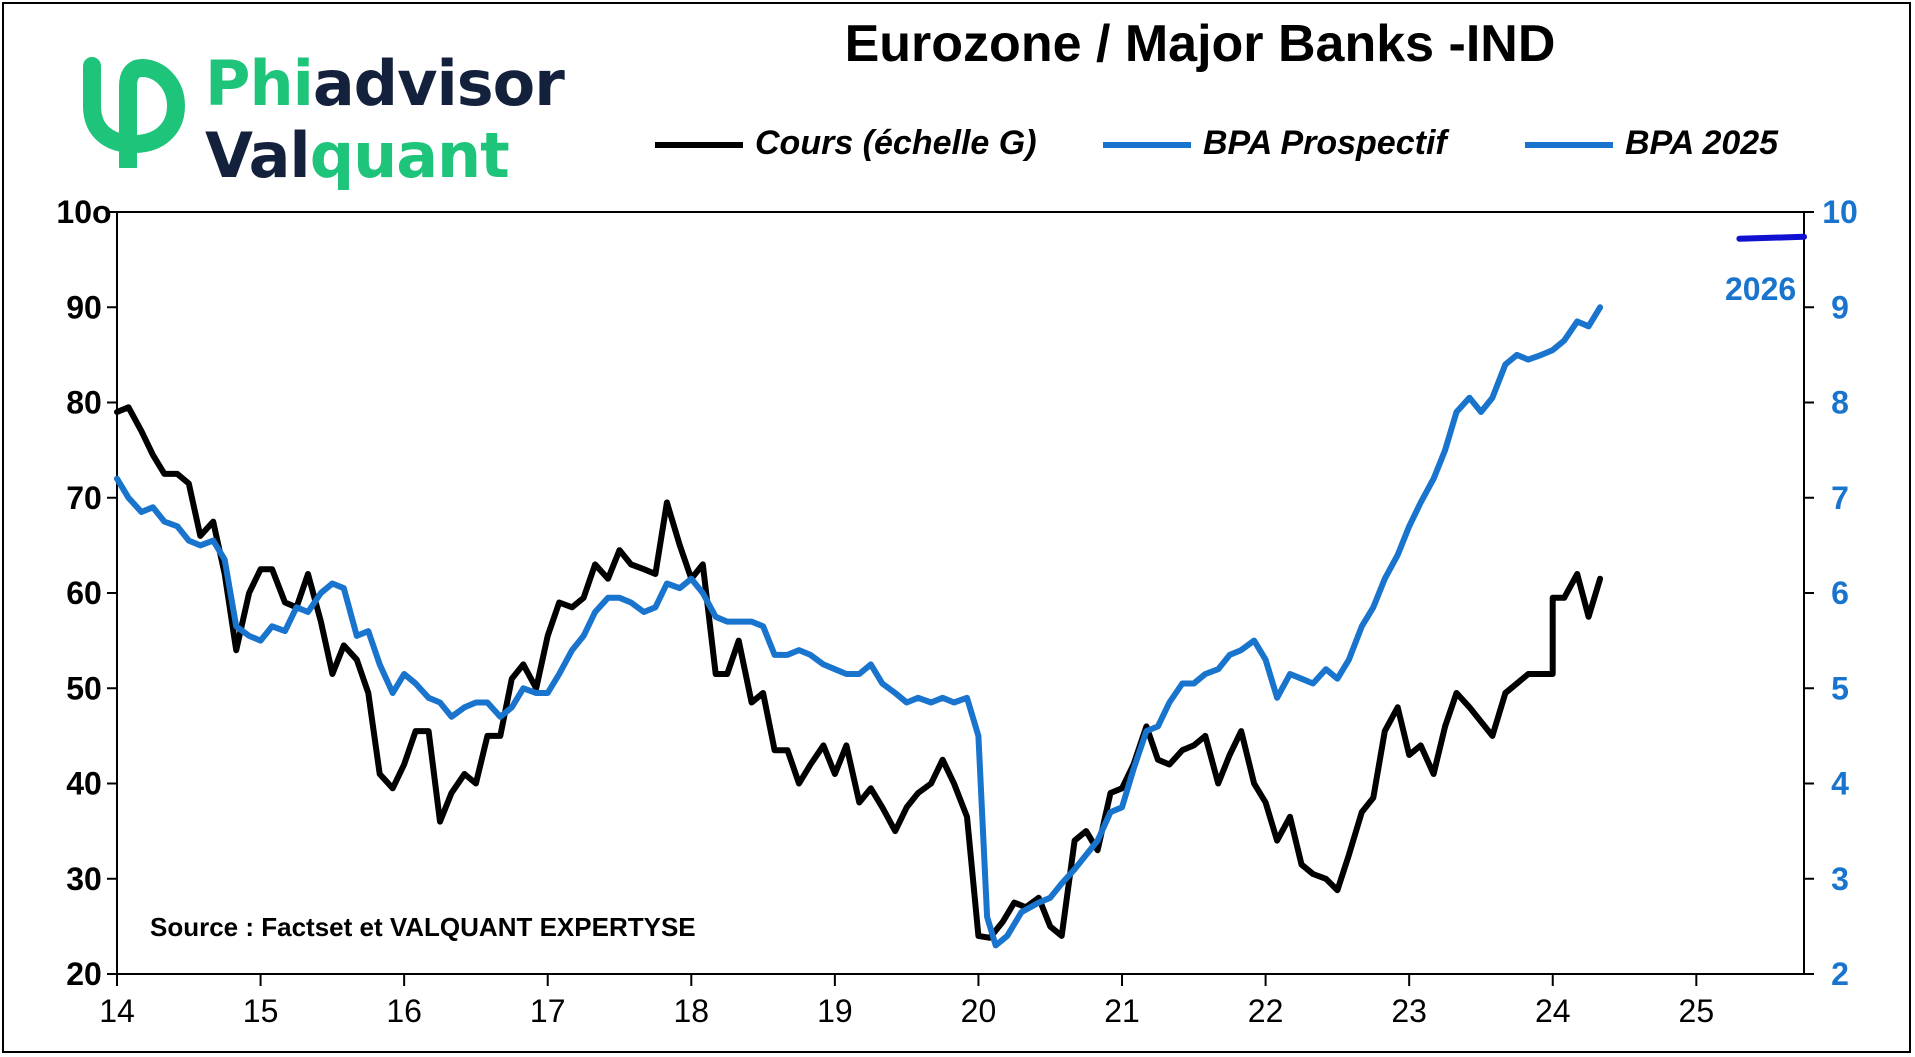 The image size is (1915, 1057). Describe the element at coordinates (83, 212) in the screenshot. I see `y-left-tick-label: 10o` at that location.